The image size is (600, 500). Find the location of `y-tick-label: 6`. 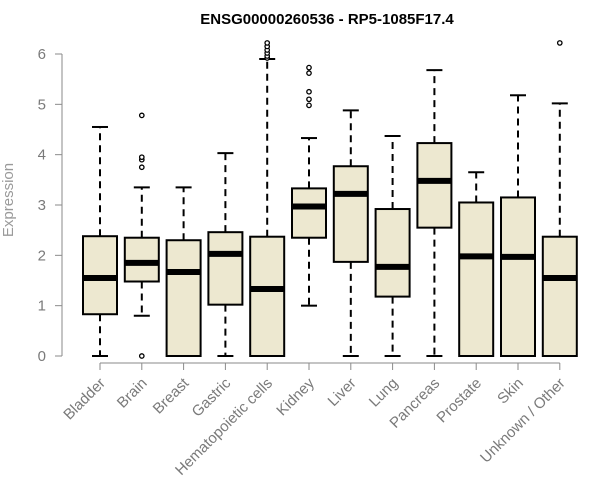

y-tick-label: 6 is located at coordinates (42, 54).